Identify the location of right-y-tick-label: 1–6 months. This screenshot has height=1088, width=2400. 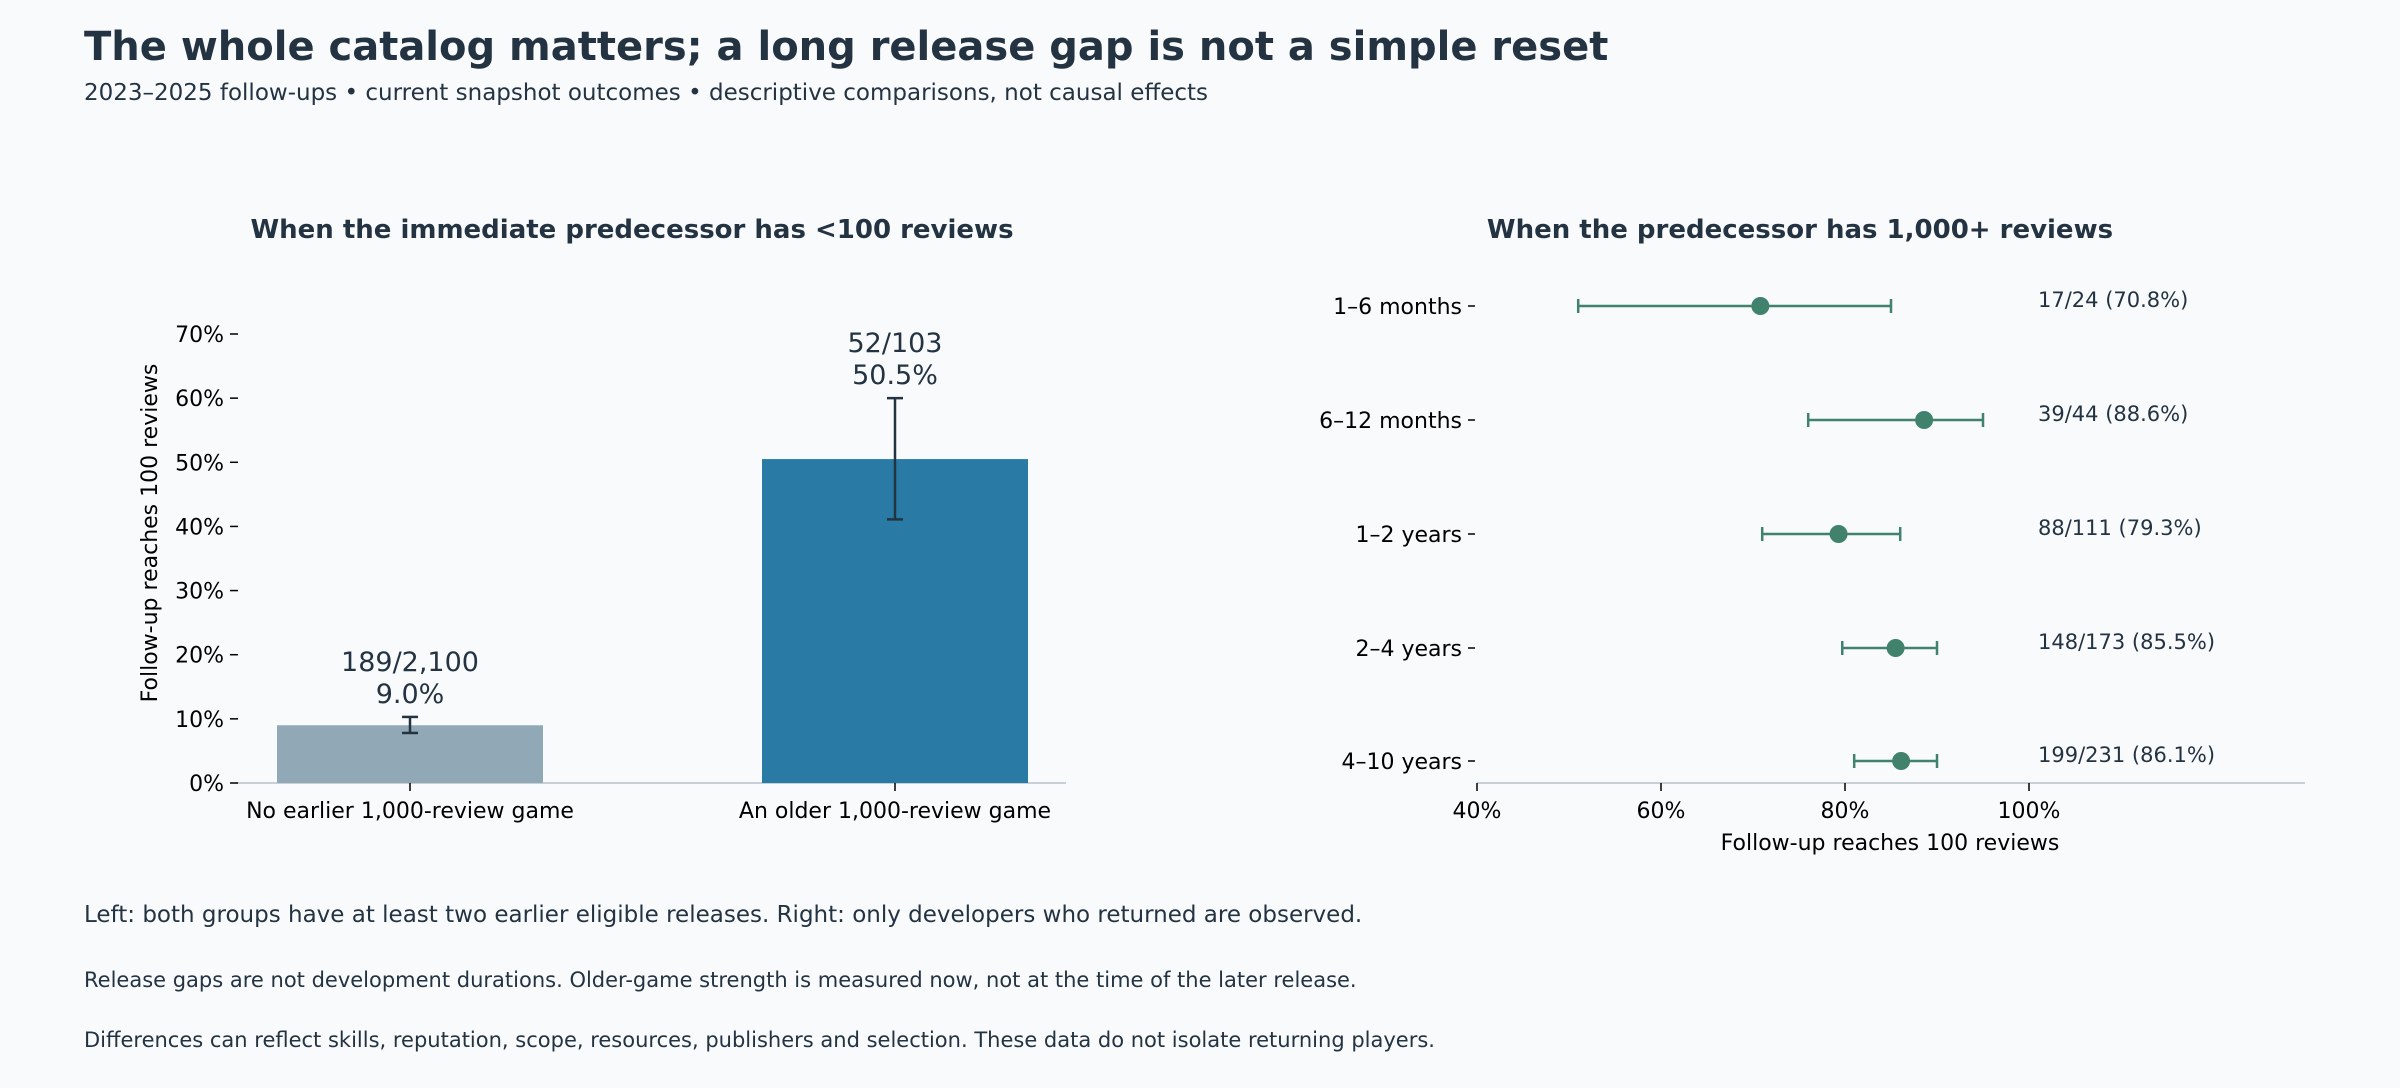
(1397, 307).